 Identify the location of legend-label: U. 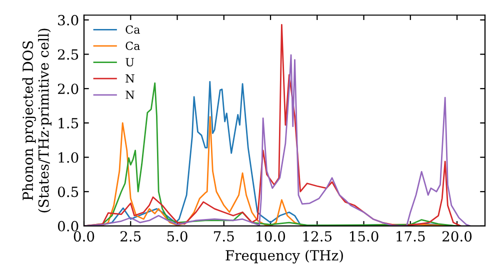
(130, 62).